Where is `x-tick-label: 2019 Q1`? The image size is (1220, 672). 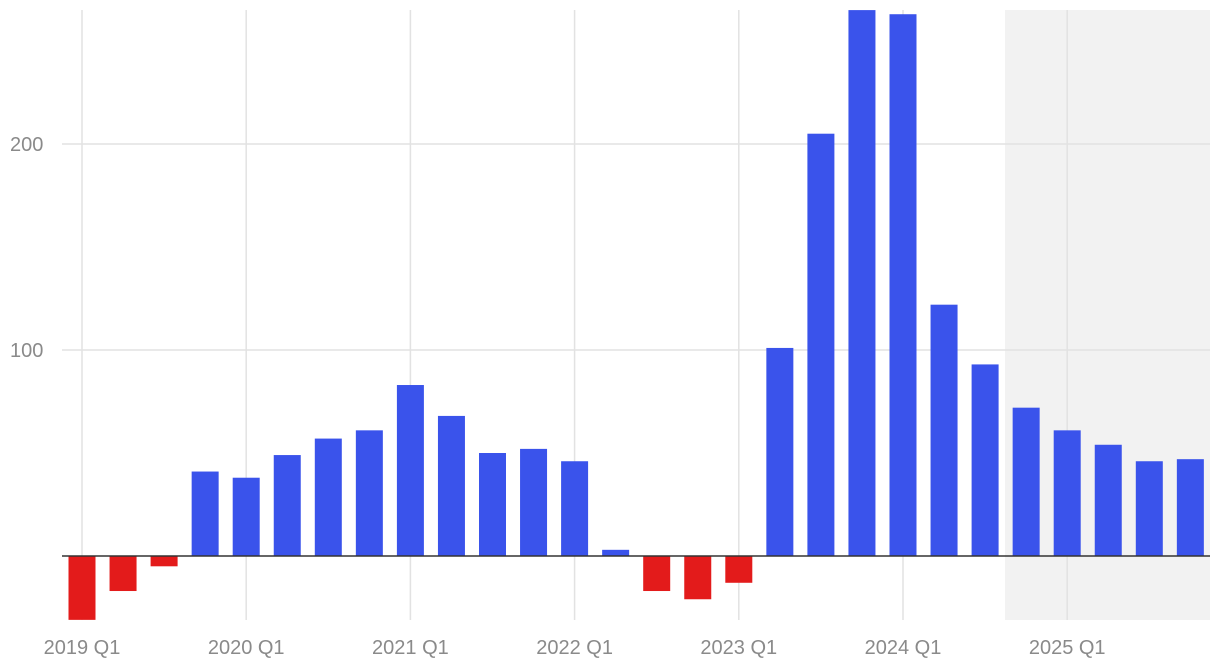
x-tick-label: 2019 Q1 is located at coordinates (82, 648).